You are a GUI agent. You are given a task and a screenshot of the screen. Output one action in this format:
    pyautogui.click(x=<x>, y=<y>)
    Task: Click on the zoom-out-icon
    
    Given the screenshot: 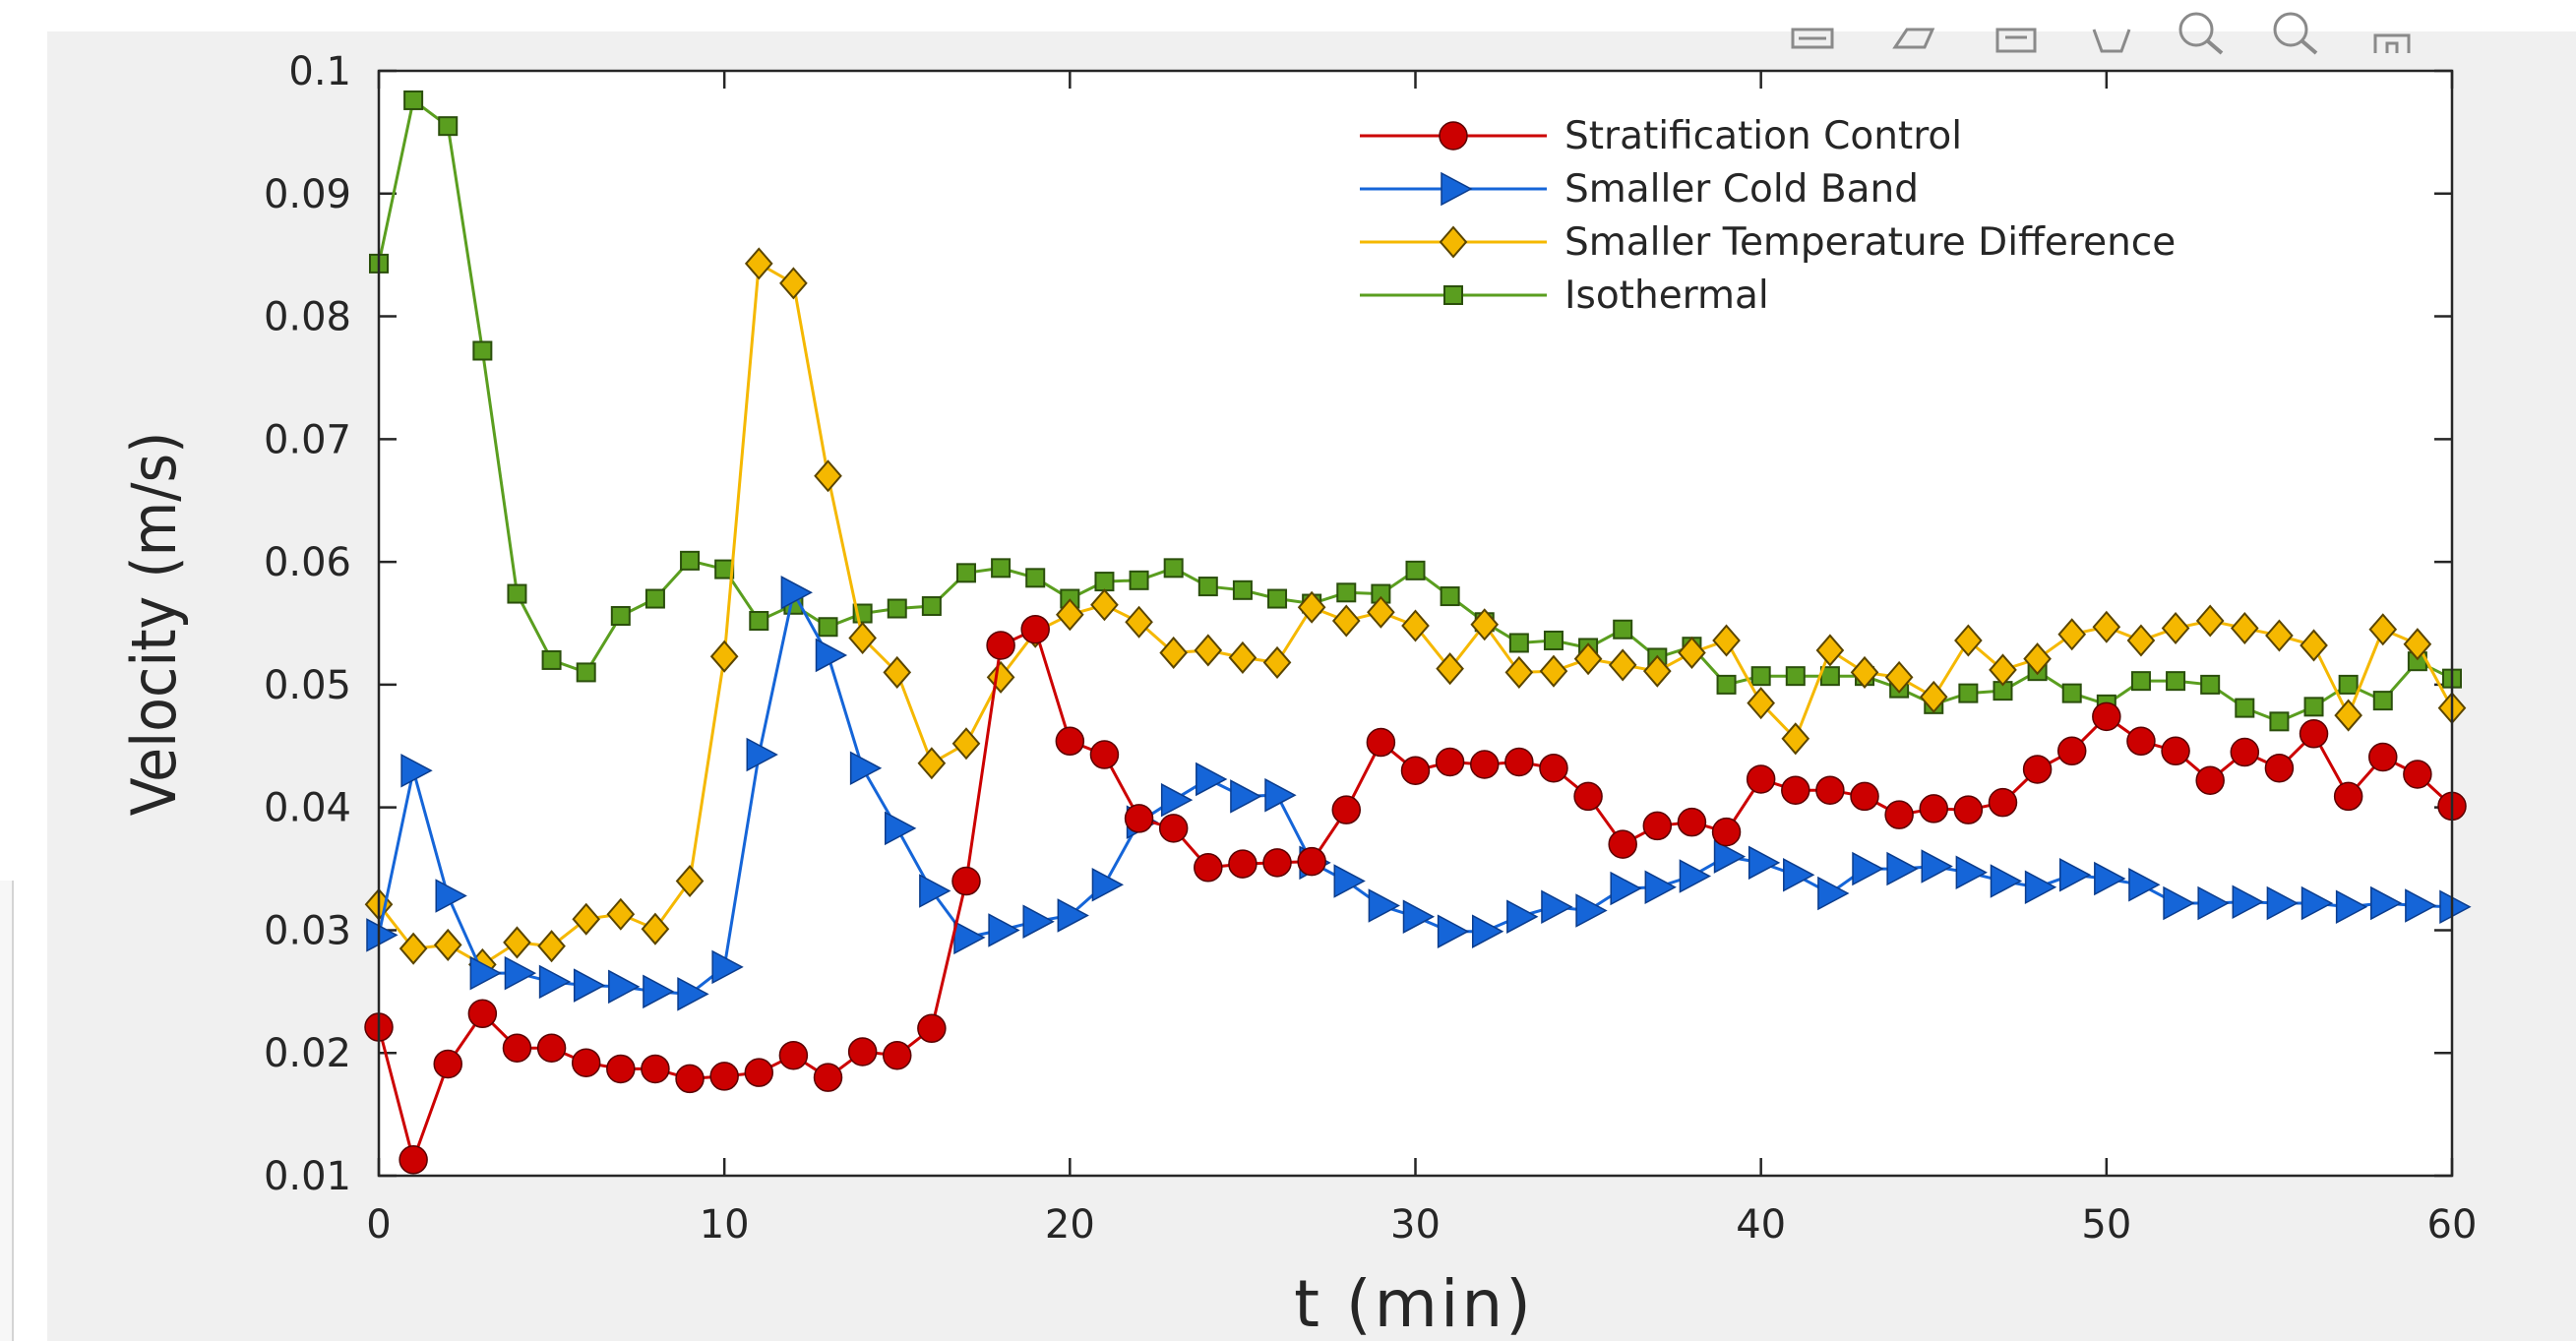 What is the action you would take?
    pyautogui.click(x=2295, y=34)
    